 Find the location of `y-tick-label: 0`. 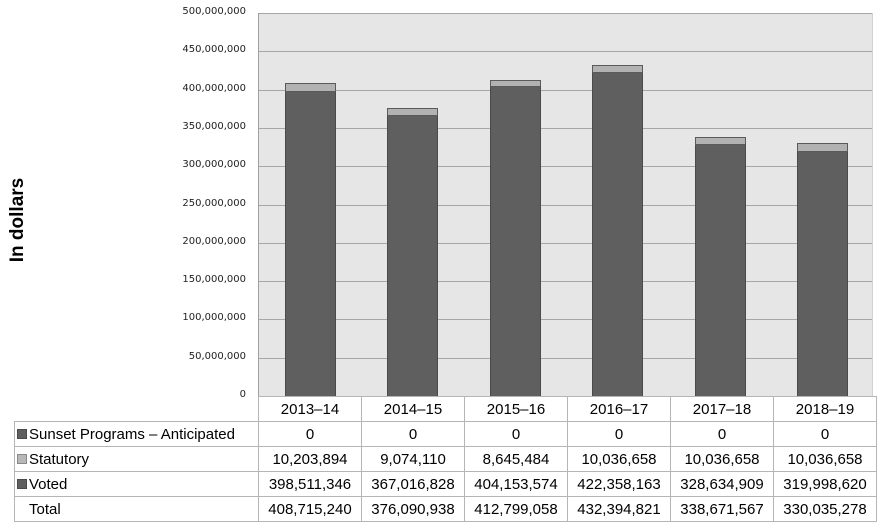

y-tick-label: 0 is located at coordinates (242, 394).